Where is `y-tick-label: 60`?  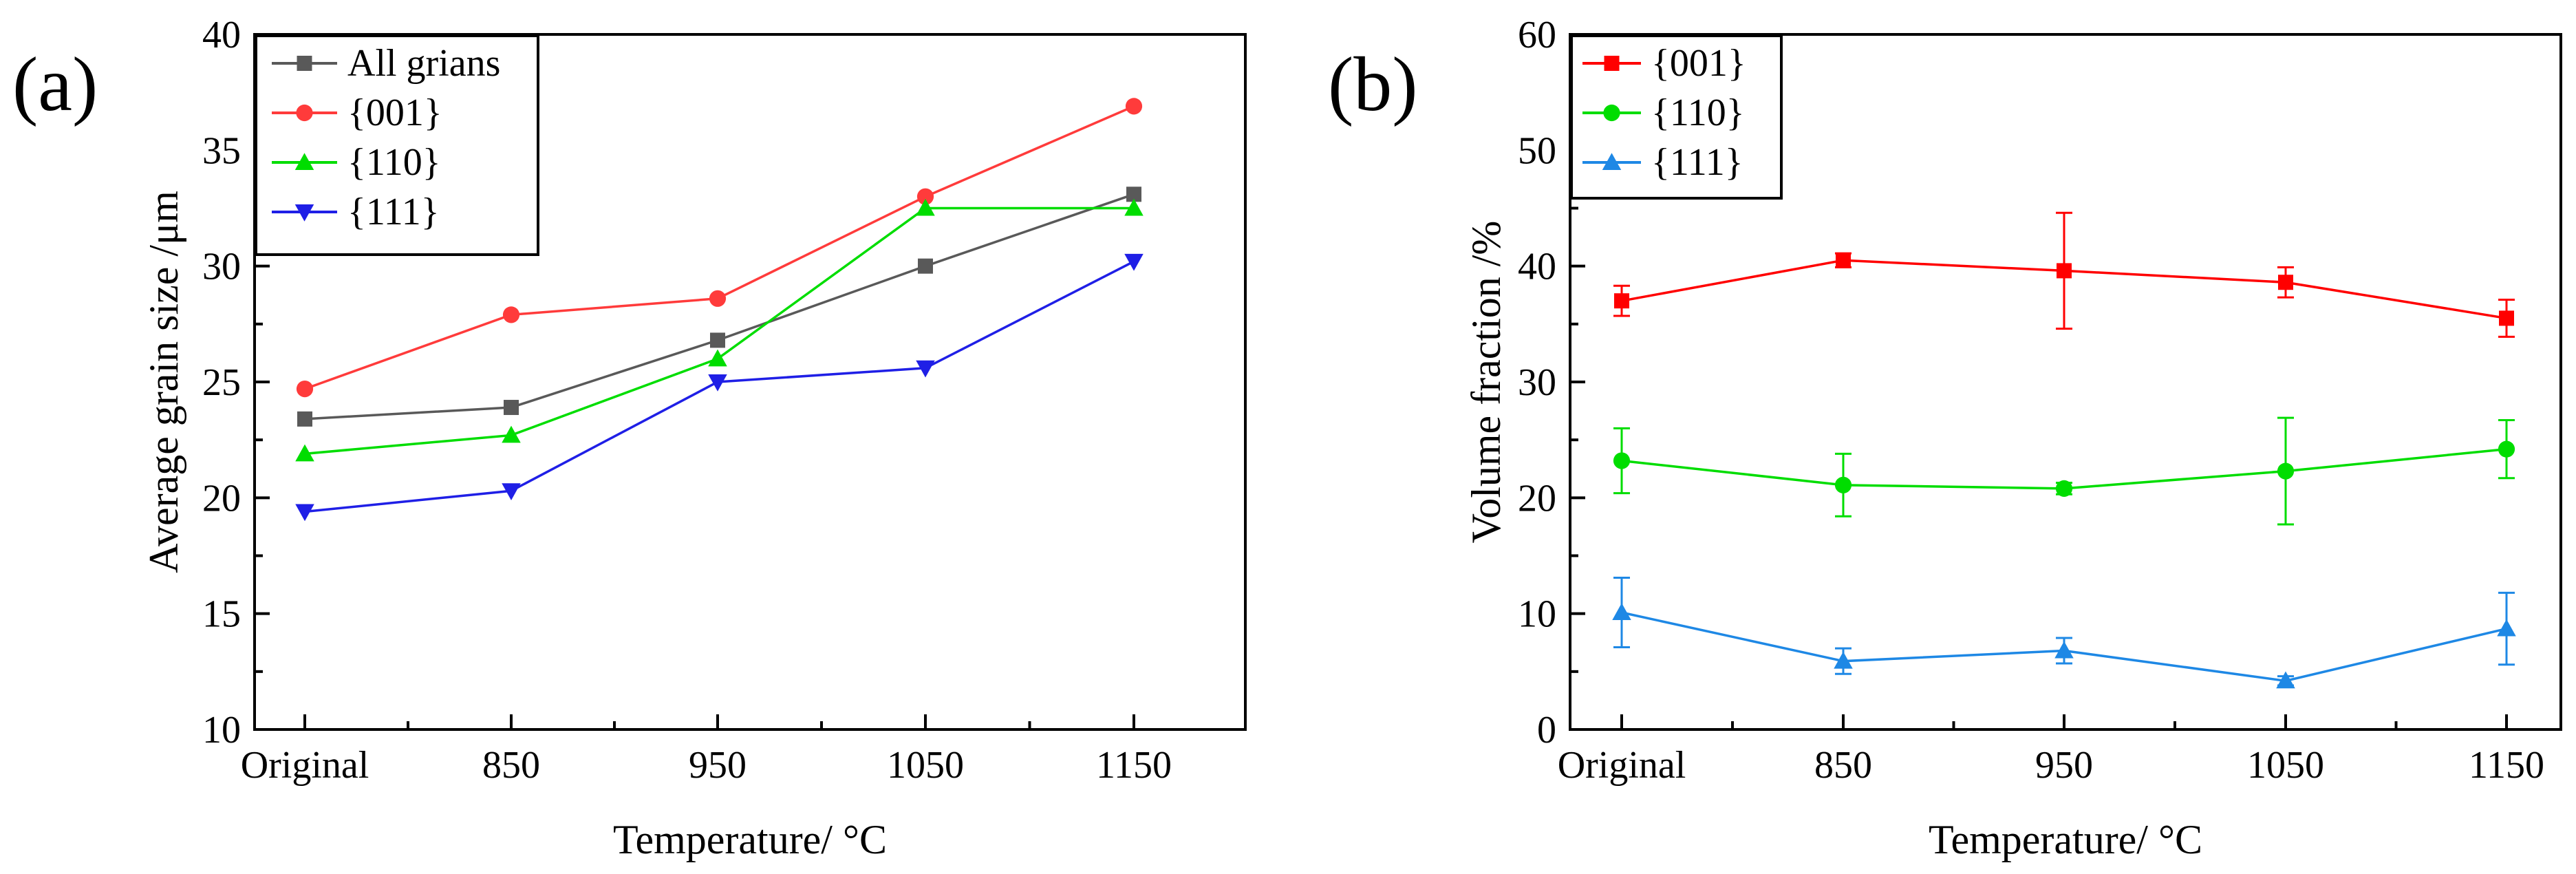 y-tick-label: 60 is located at coordinates (1537, 35).